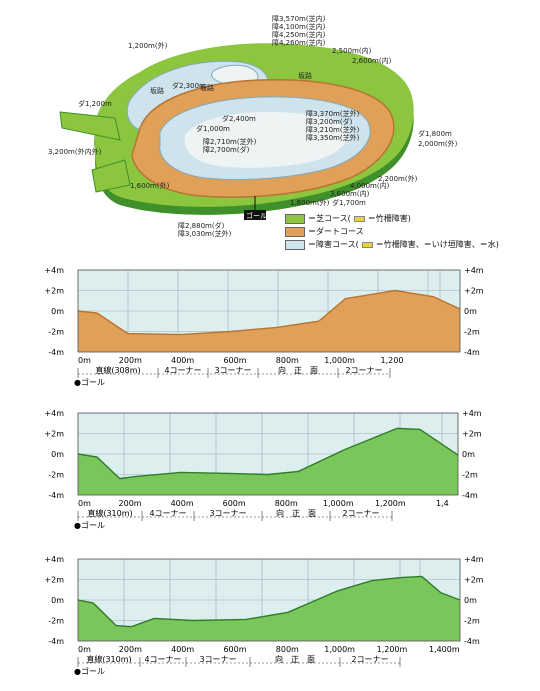 The image size is (540, 691). What do you see at coordinates (398, 178) in the screenshot?
I see `label-turf-2200-outer: 2,200m(外)` at bounding box center [398, 178].